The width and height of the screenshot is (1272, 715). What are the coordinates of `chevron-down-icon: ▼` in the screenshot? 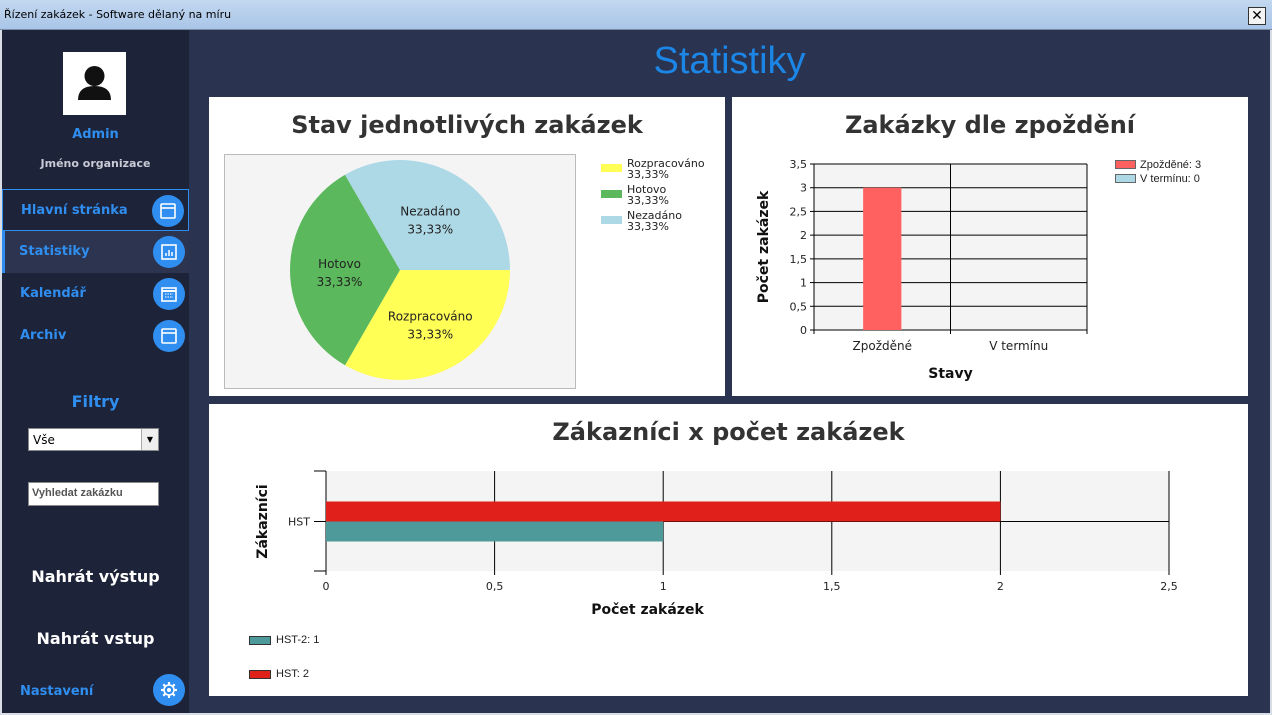 It's located at (149, 439).